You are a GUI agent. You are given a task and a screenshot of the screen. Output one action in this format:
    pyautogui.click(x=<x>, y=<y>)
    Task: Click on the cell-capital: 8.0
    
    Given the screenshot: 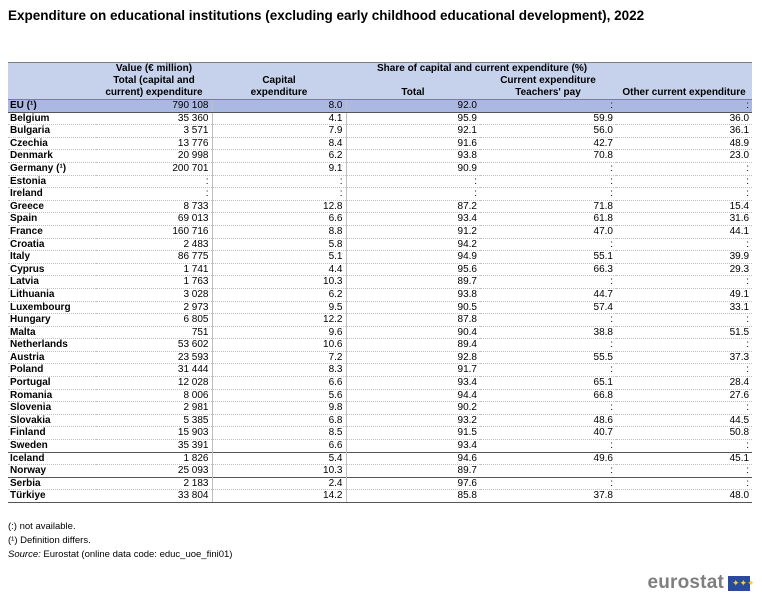 What is the action you would take?
    pyautogui.click(x=279, y=106)
    